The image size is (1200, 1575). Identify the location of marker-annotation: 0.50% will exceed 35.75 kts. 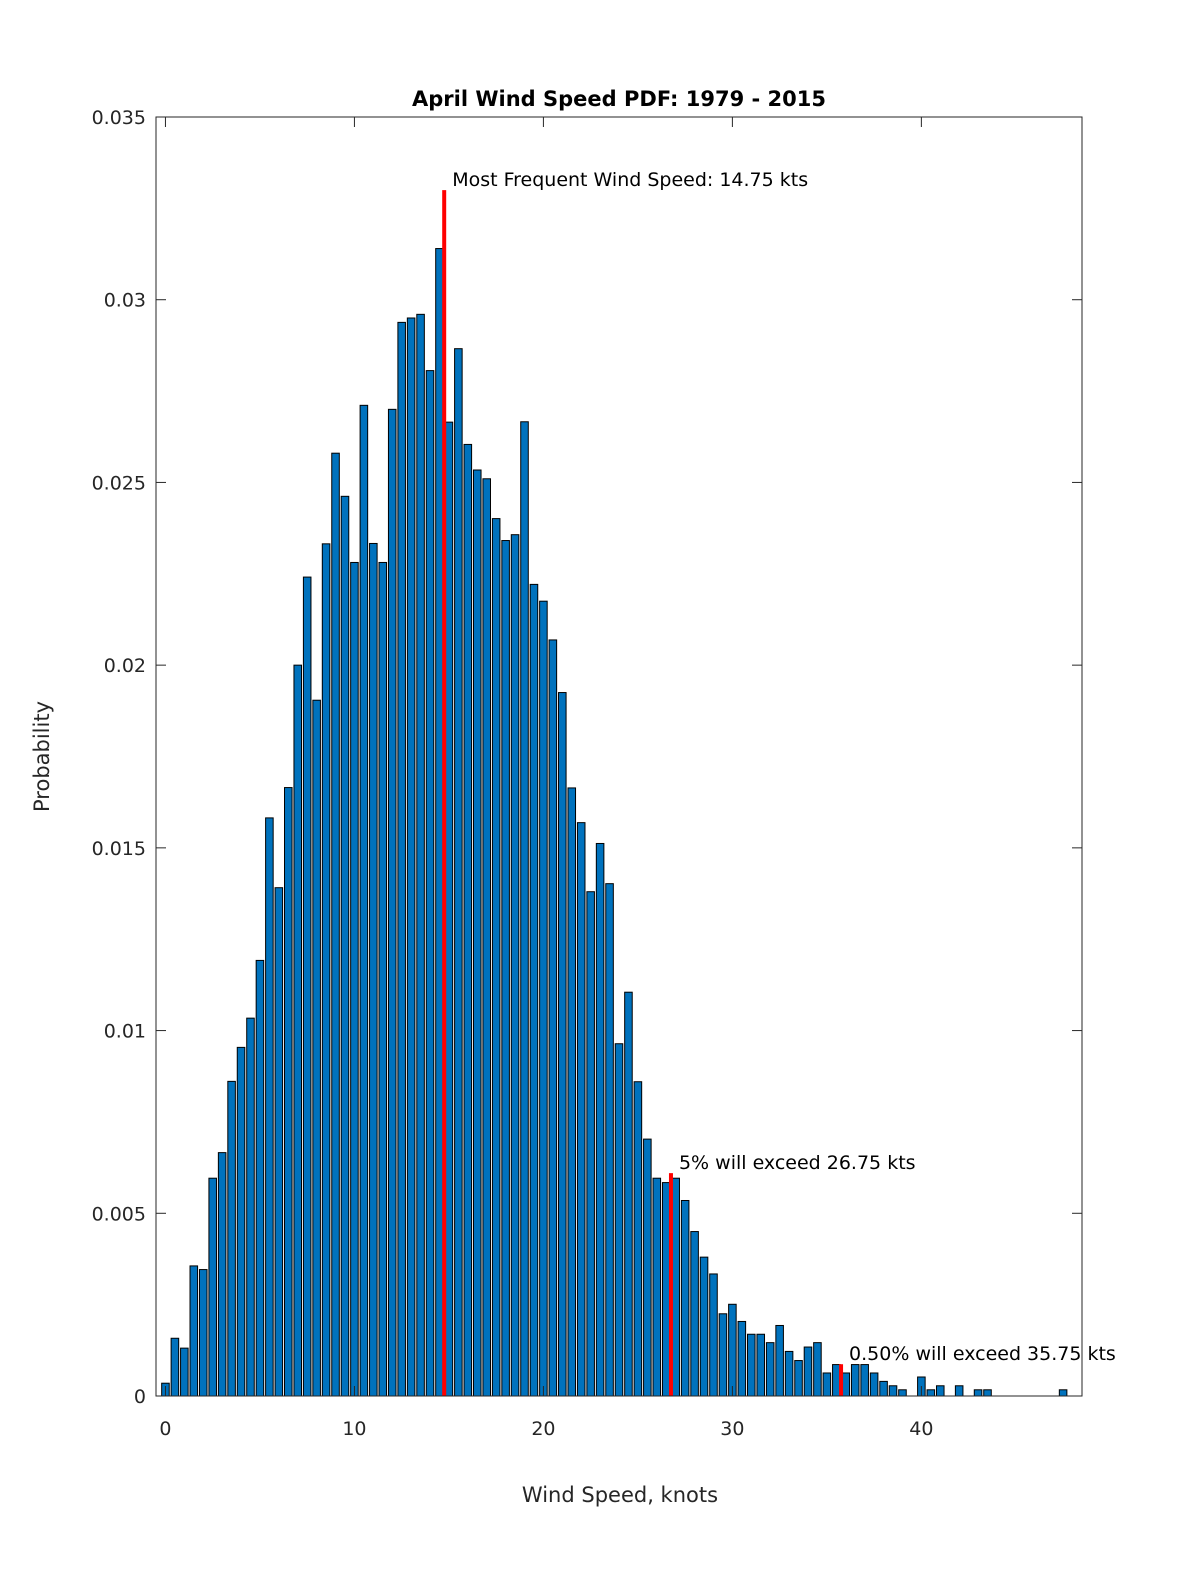
(982, 1354).